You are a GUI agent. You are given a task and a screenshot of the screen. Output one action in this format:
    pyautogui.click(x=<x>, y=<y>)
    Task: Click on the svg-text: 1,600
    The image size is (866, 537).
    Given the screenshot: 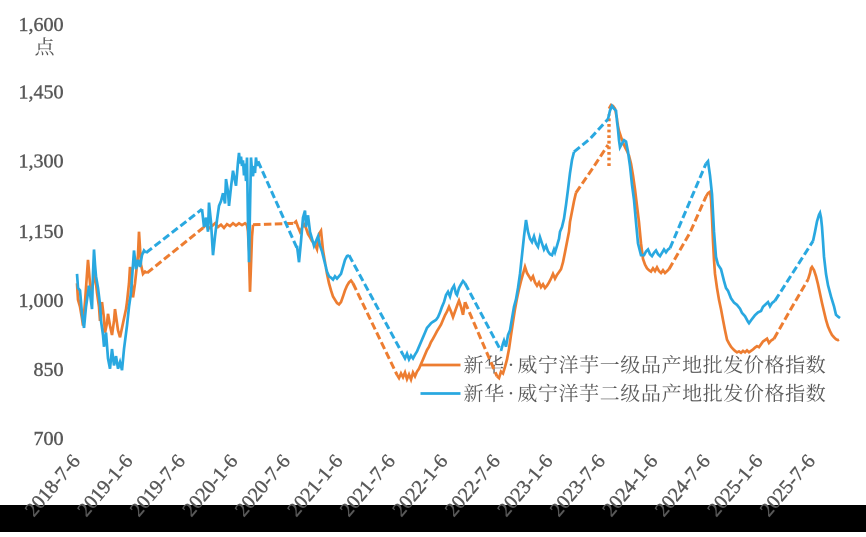 What is the action you would take?
    pyautogui.click(x=41, y=25)
    